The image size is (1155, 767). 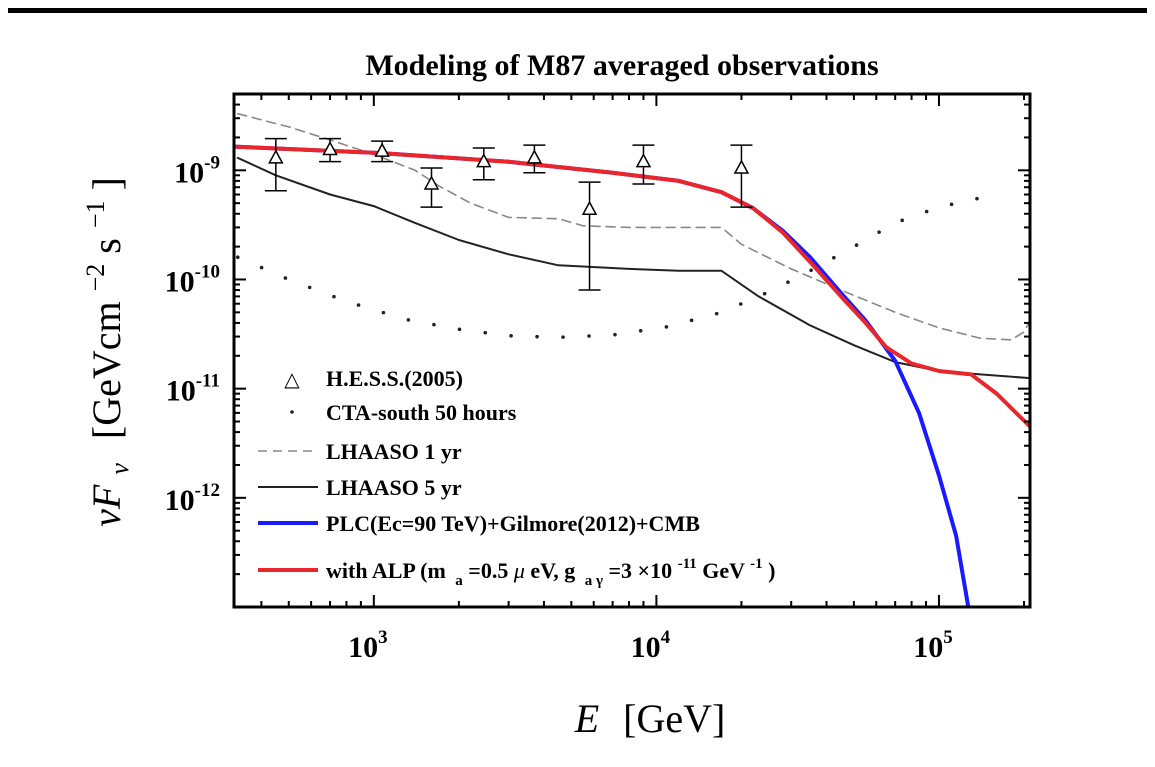 What do you see at coordinates (421, 412) in the screenshot?
I see `legend-label-cta: CTA-south 50 hours` at bounding box center [421, 412].